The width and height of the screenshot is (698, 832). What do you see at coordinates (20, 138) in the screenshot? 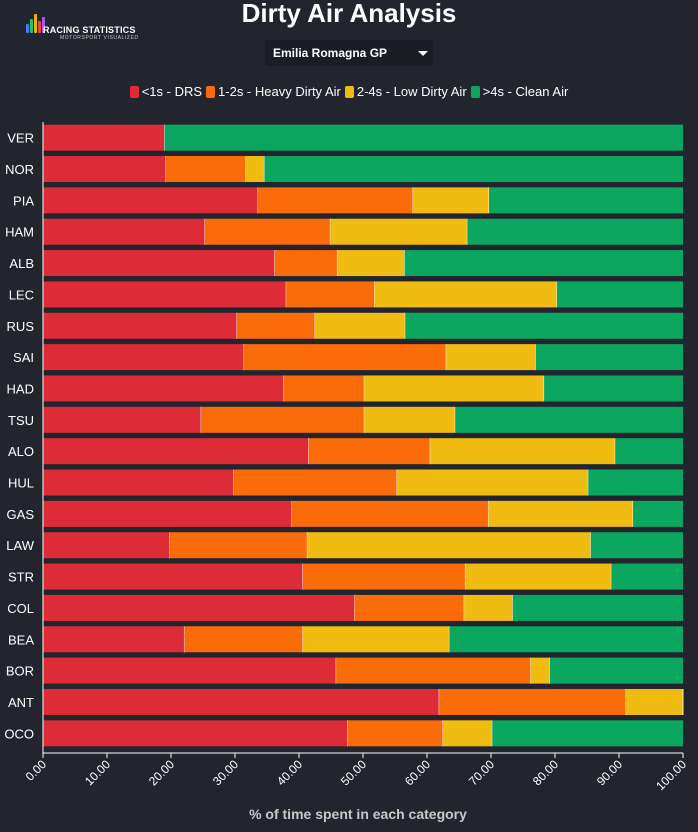
I see `y-tick-label: VER` at bounding box center [20, 138].